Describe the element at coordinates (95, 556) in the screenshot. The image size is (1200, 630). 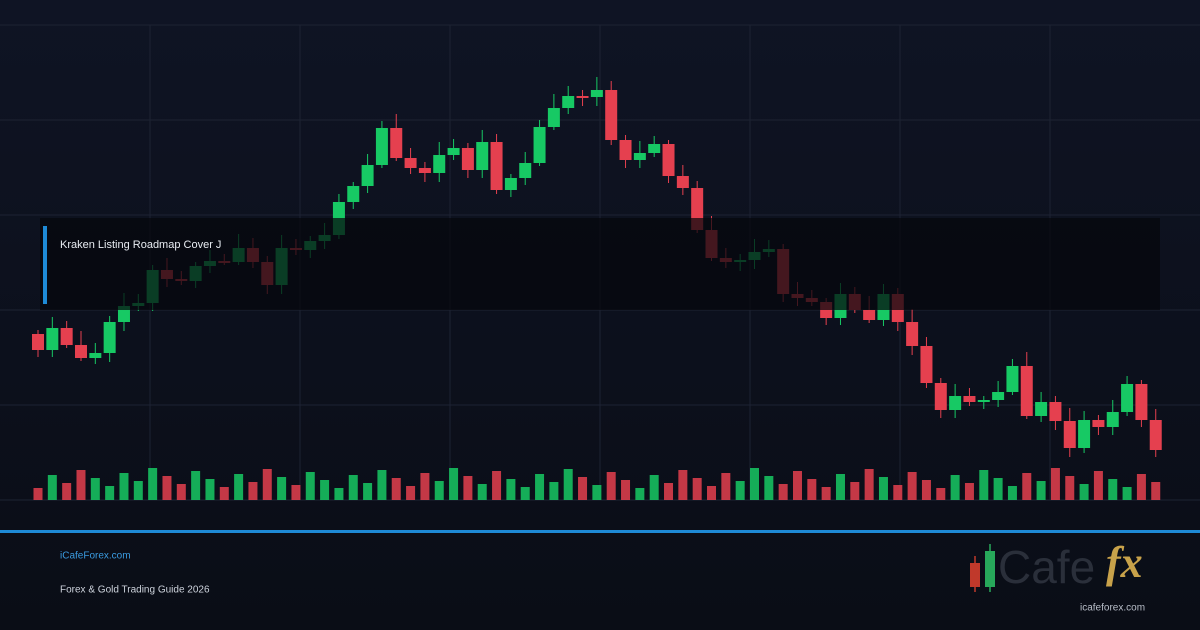
I see `site-link: iCafeForex.com` at that location.